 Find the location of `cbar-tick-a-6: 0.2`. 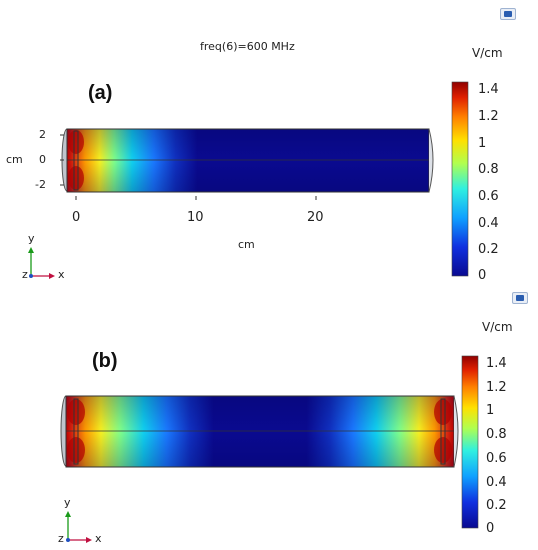

cbar-tick-a-6: 0.2 is located at coordinates (488, 249).